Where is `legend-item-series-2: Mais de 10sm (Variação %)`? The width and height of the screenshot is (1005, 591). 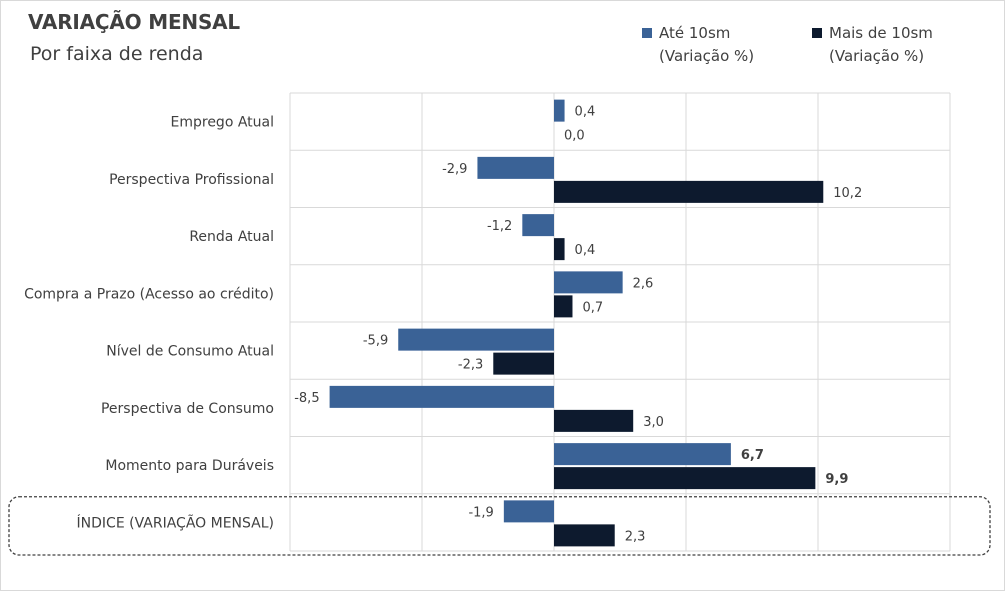 legend-item-series-2: Mais de 10sm (Variação %) is located at coordinates (881, 45).